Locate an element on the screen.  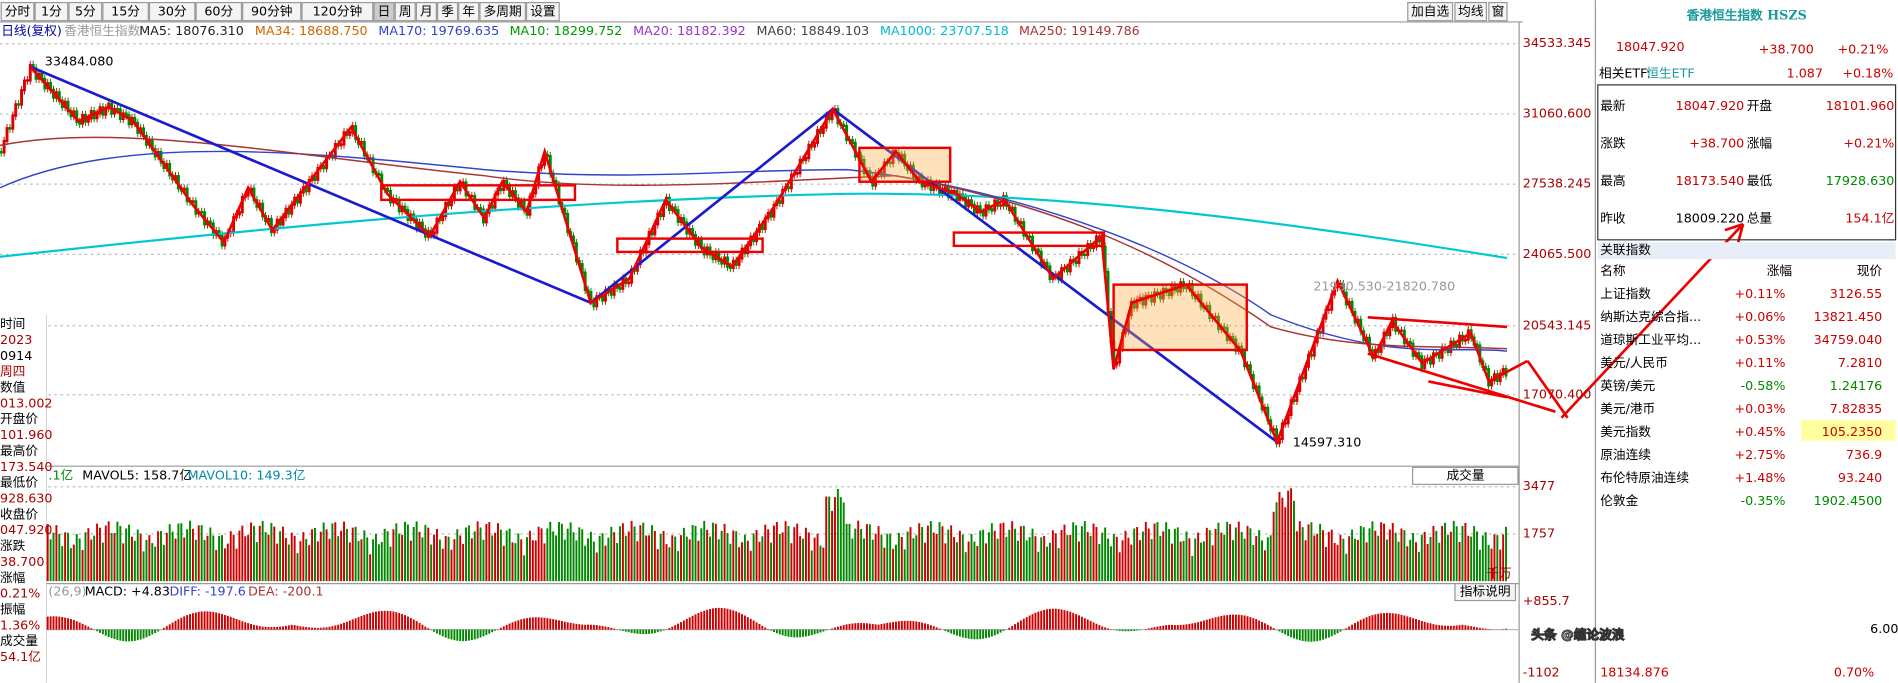
related-pct: +0.11% is located at coordinates (1759, 293).